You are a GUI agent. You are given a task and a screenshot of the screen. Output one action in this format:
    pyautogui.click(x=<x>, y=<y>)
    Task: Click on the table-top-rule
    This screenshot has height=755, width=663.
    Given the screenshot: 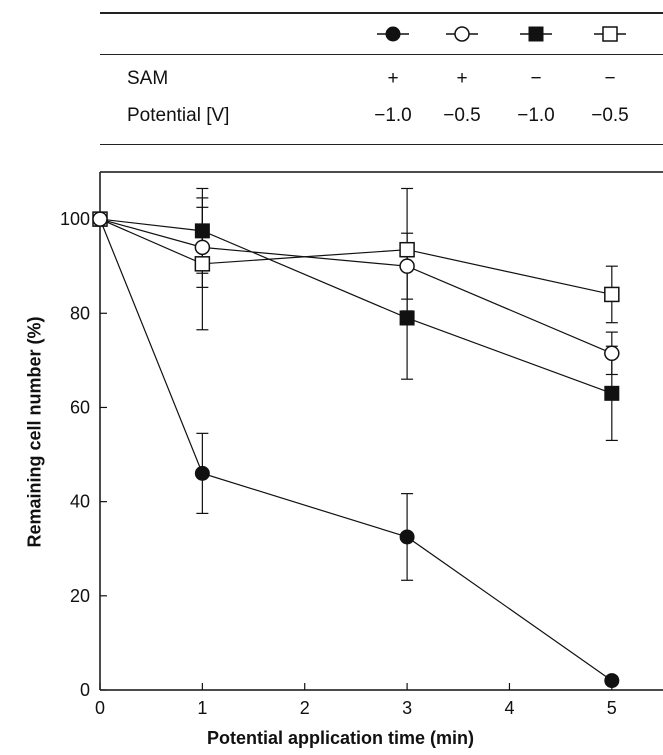 What is the action you would take?
    pyautogui.click(x=381, y=13)
    